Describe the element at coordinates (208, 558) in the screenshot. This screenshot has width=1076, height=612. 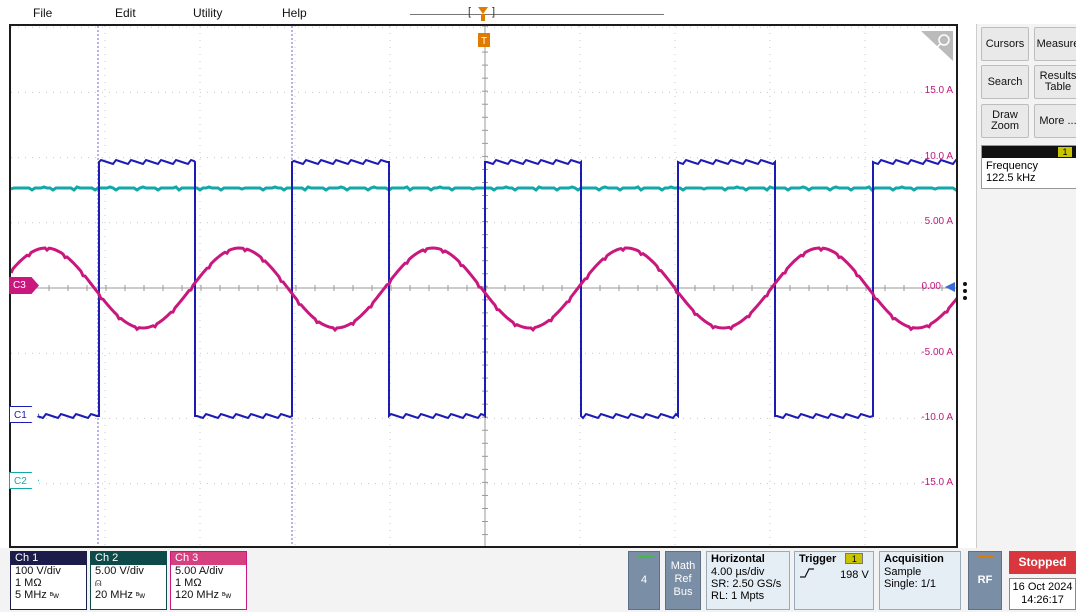
I see `ch3-name: Ch 3` at that location.